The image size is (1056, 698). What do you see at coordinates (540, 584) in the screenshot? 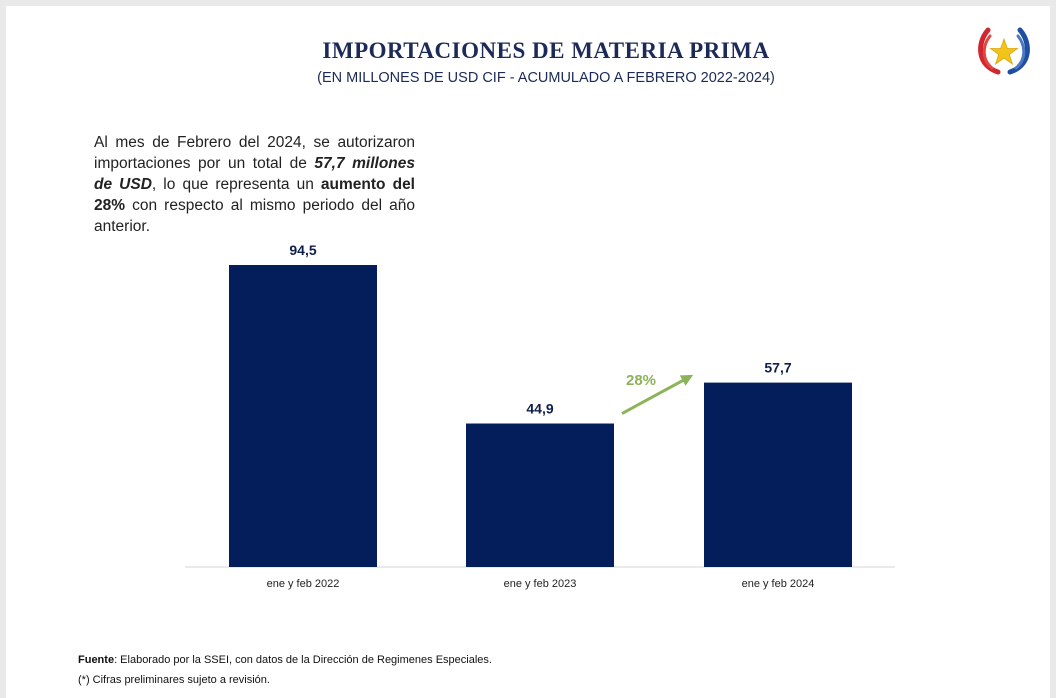
I see `x-tick-label-2: ene y feb 2023` at bounding box center [540, 584].